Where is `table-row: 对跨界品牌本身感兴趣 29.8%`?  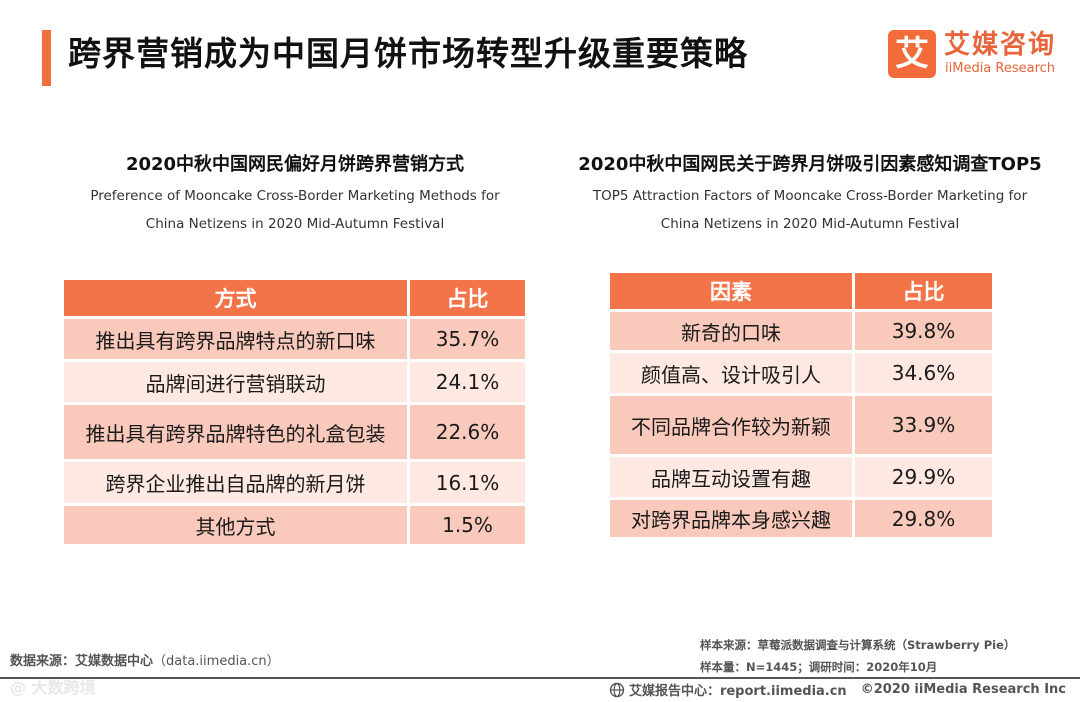 table-row: 对跨界品牌本身感兴趣 29.8% is located at coordinates (801, 518).